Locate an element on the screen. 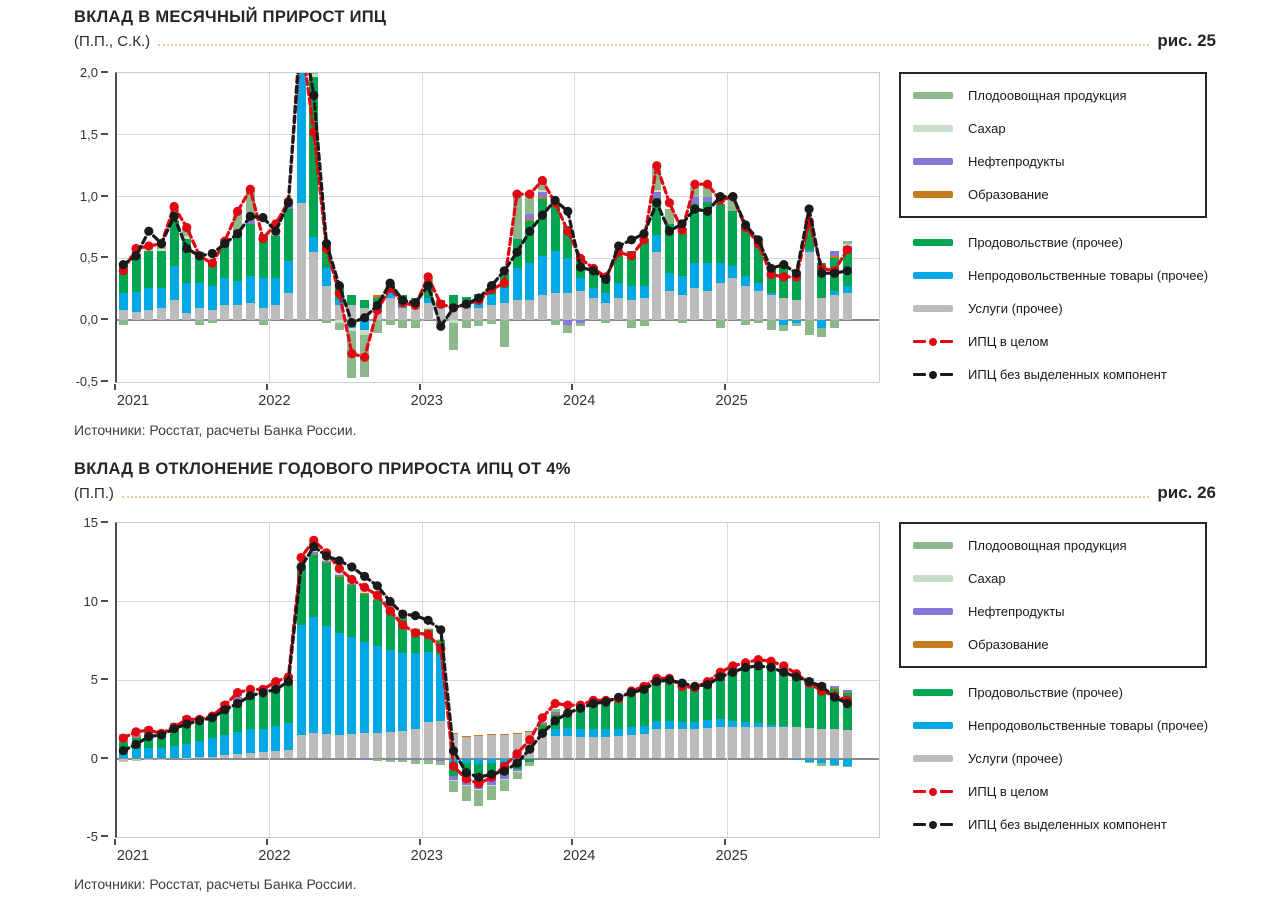 This screenshot has height=901, width=1280. zero-line is located at coordinates (498, 320).